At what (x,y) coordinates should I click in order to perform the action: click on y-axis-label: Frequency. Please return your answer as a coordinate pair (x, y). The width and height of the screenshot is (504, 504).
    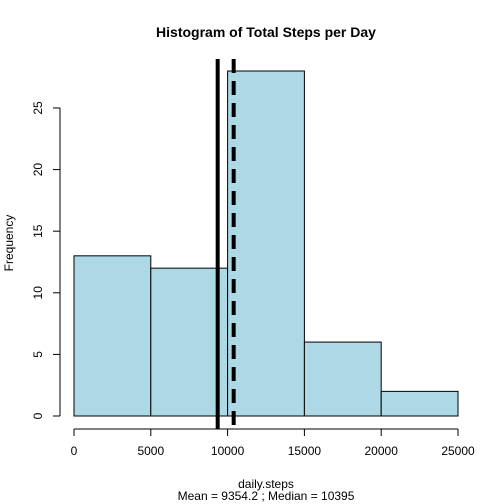
    Looking at the image, I should click on (9, 243).